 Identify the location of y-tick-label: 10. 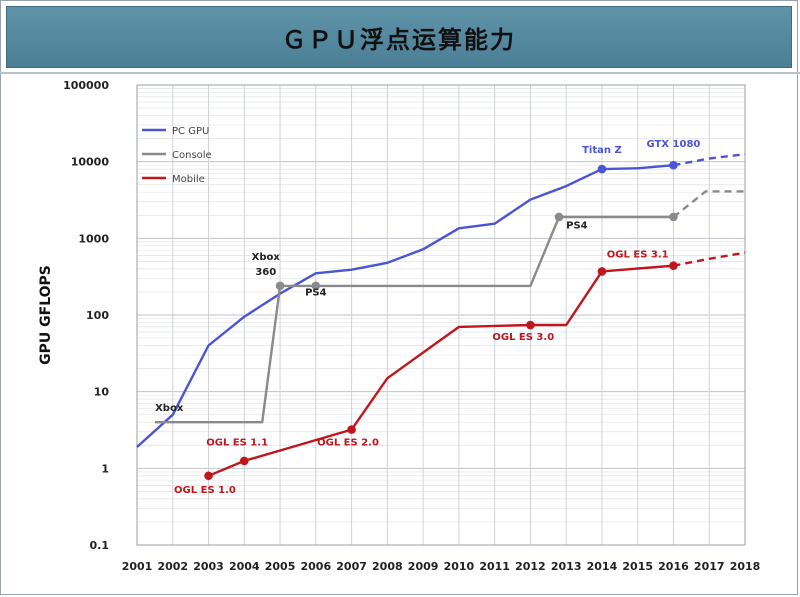
(102, 392).